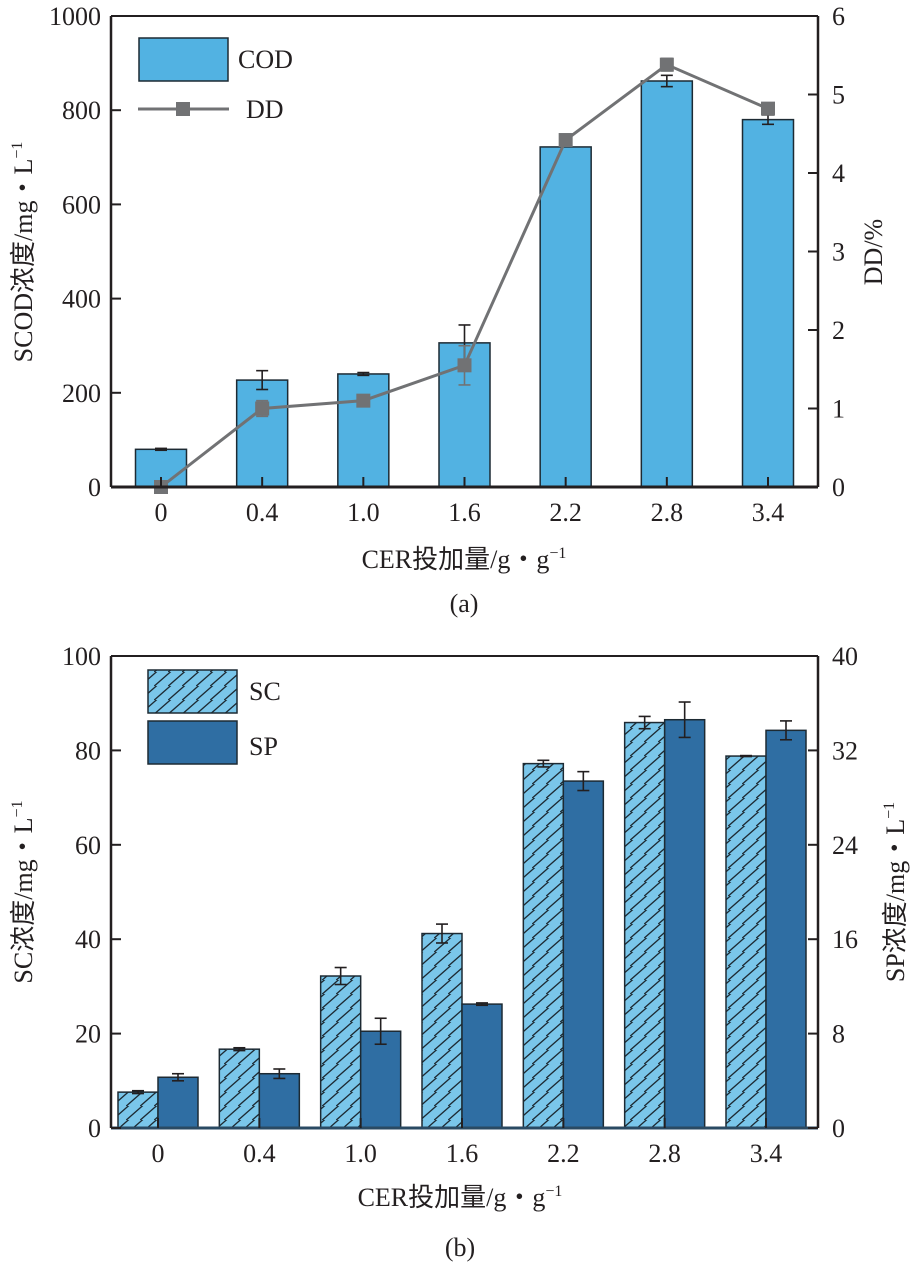 The image size is (918, 1270). Describe the element at coordinates (81, 393) in the screenshot. I see `y-tick-label: 200` at that location.